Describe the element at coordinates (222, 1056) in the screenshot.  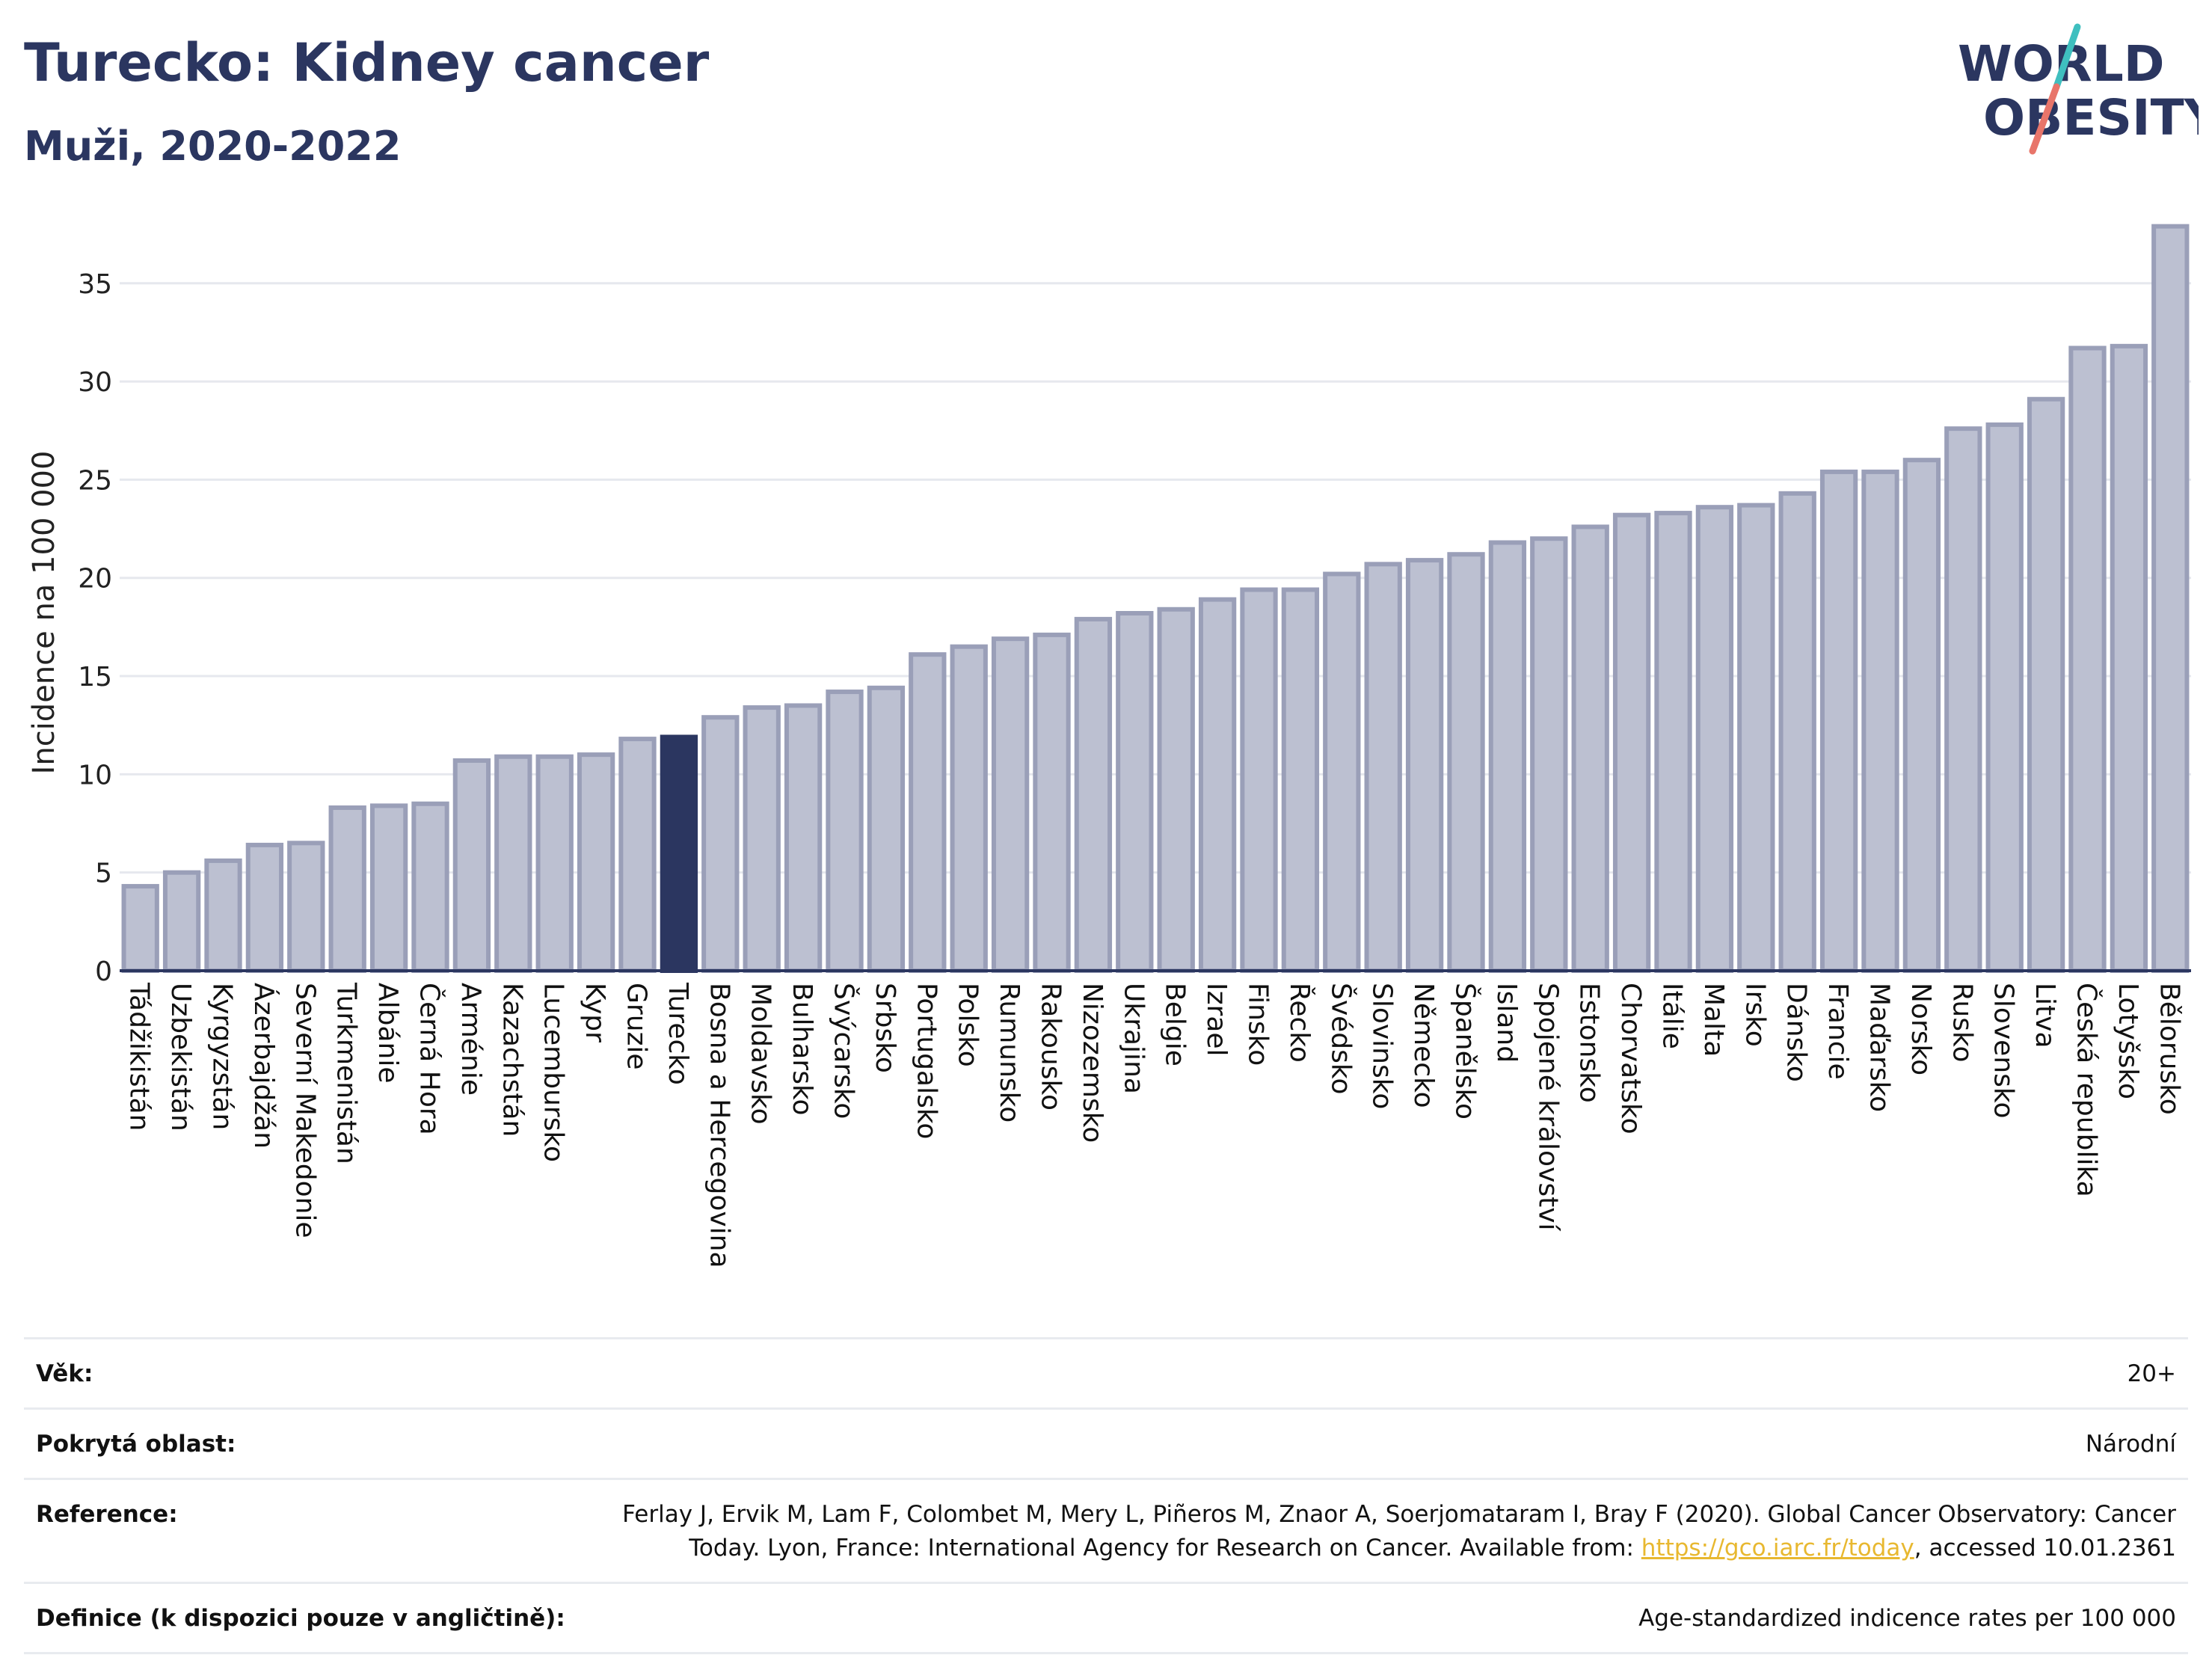
I see `x-tick-label: Kyrgyzstán` at that location.